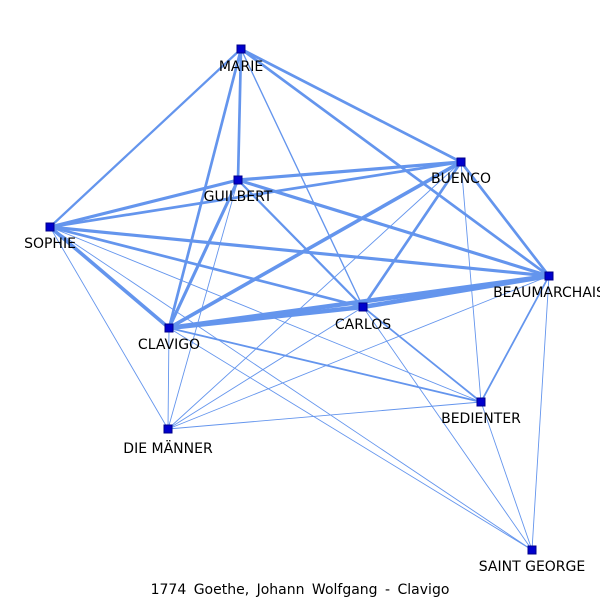 Image resolution: width=600 pixels, height=600 pixels. Describe the element at coordinates (481, 419) in the screenshot. I see `node-label-bedienter: BEDIENTER` at that location.